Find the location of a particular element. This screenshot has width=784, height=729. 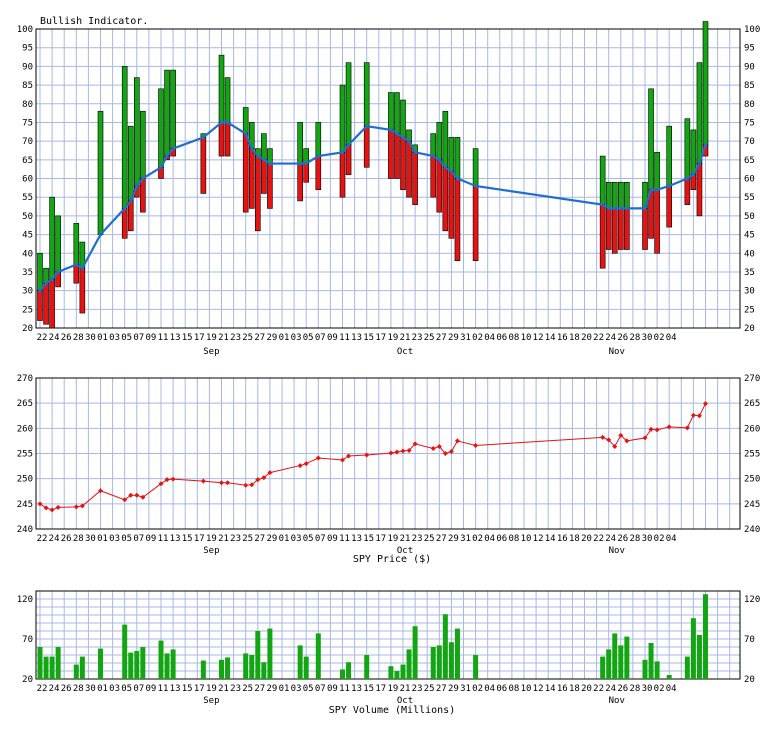

y-tick-label-right: 100 is located at coordinates (752, 30).